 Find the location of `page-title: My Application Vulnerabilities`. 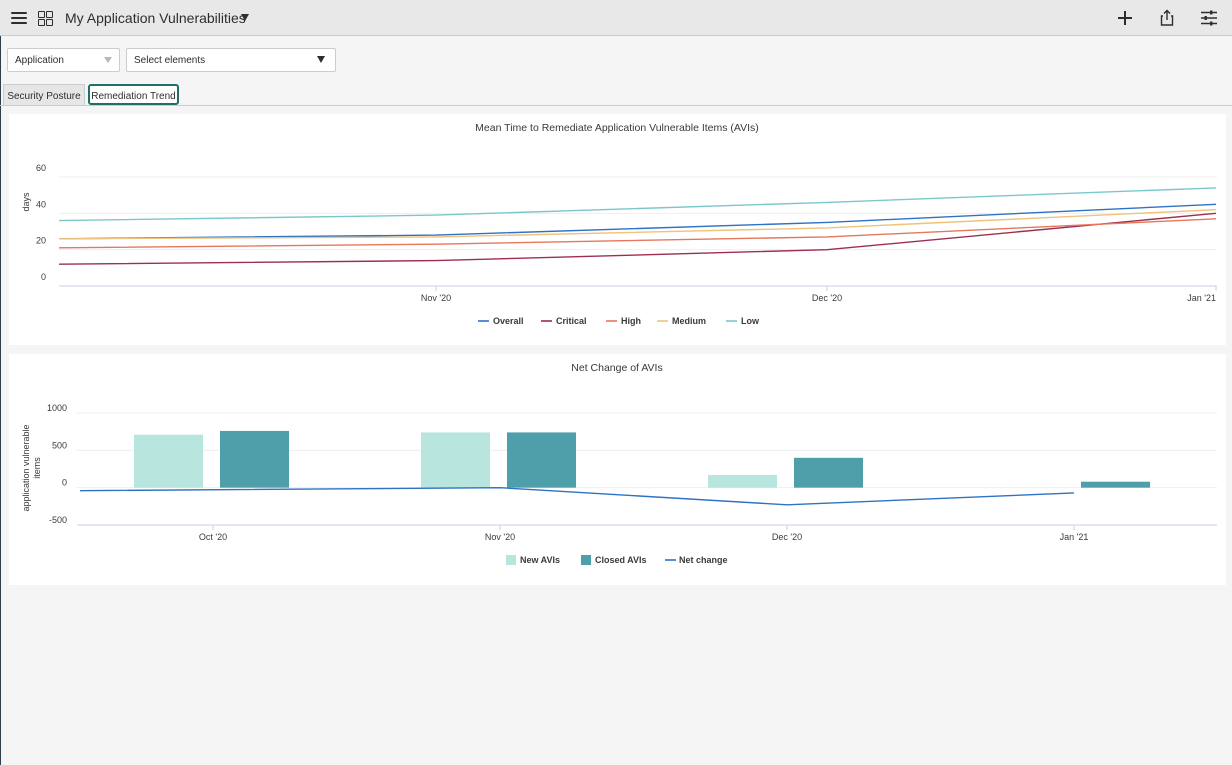

page-title: My Application Vulnerabilities is located at coordinates (155, 18).